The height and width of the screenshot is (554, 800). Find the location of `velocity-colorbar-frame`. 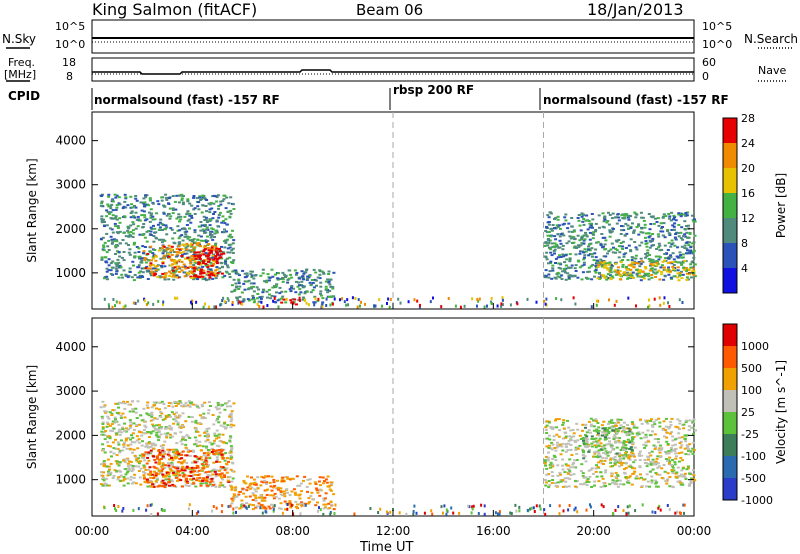

velocity-colorbar-frame is located at coordinates (730, 412).